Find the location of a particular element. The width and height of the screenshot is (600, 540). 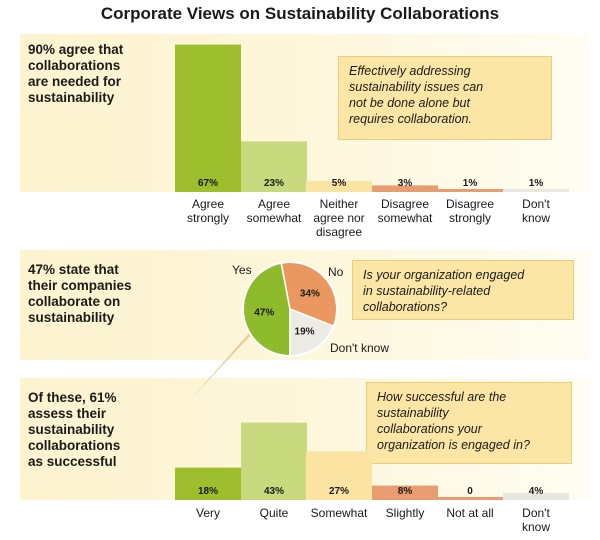

question-line: sustainability issues can is located at coordinates (416, 87).